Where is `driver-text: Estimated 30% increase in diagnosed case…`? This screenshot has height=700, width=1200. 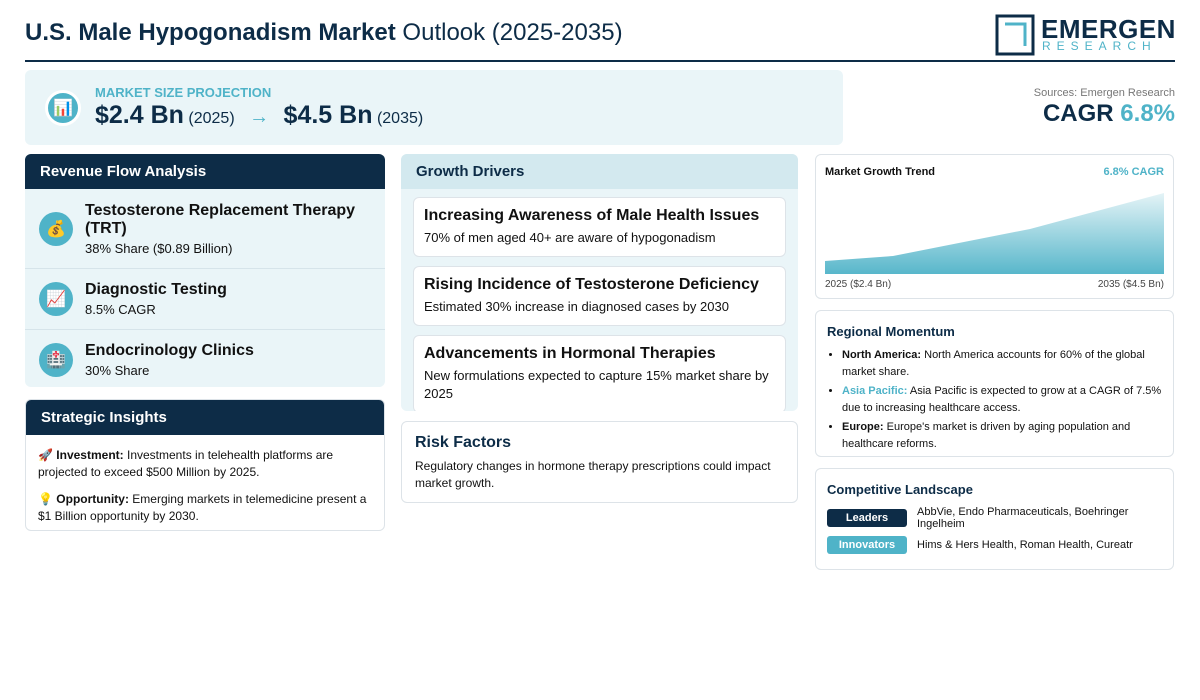 driver-text: Estimated 30% increase in diagnosed case… is located at coordinates (576, 306).